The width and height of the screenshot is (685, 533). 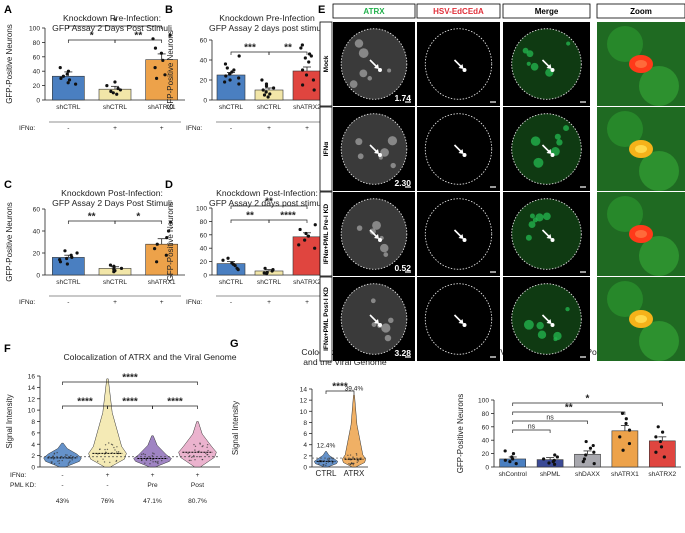 I want to click on significance-bracket, so click(x=288, y=53).